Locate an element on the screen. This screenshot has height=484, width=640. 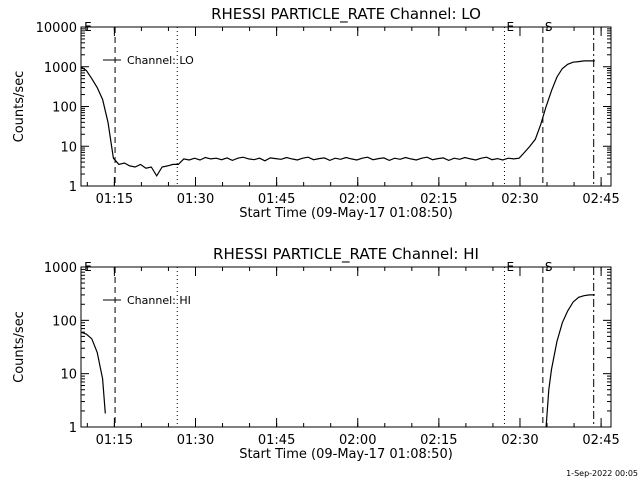
y-tick-label: 10000 is located at coordinates (56, 28).